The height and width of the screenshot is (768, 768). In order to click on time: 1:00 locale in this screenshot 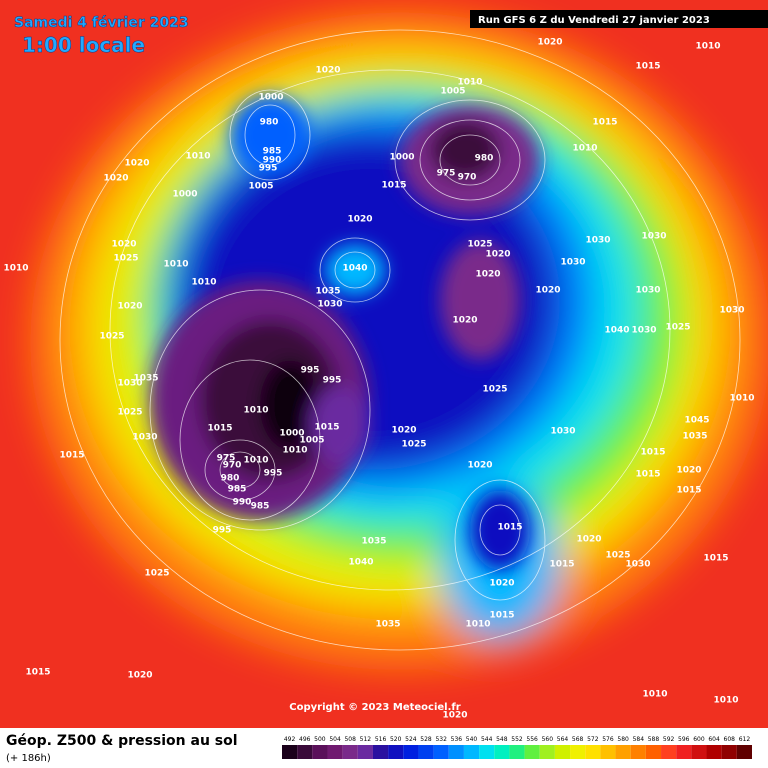, I will do `click(83, 45)`.